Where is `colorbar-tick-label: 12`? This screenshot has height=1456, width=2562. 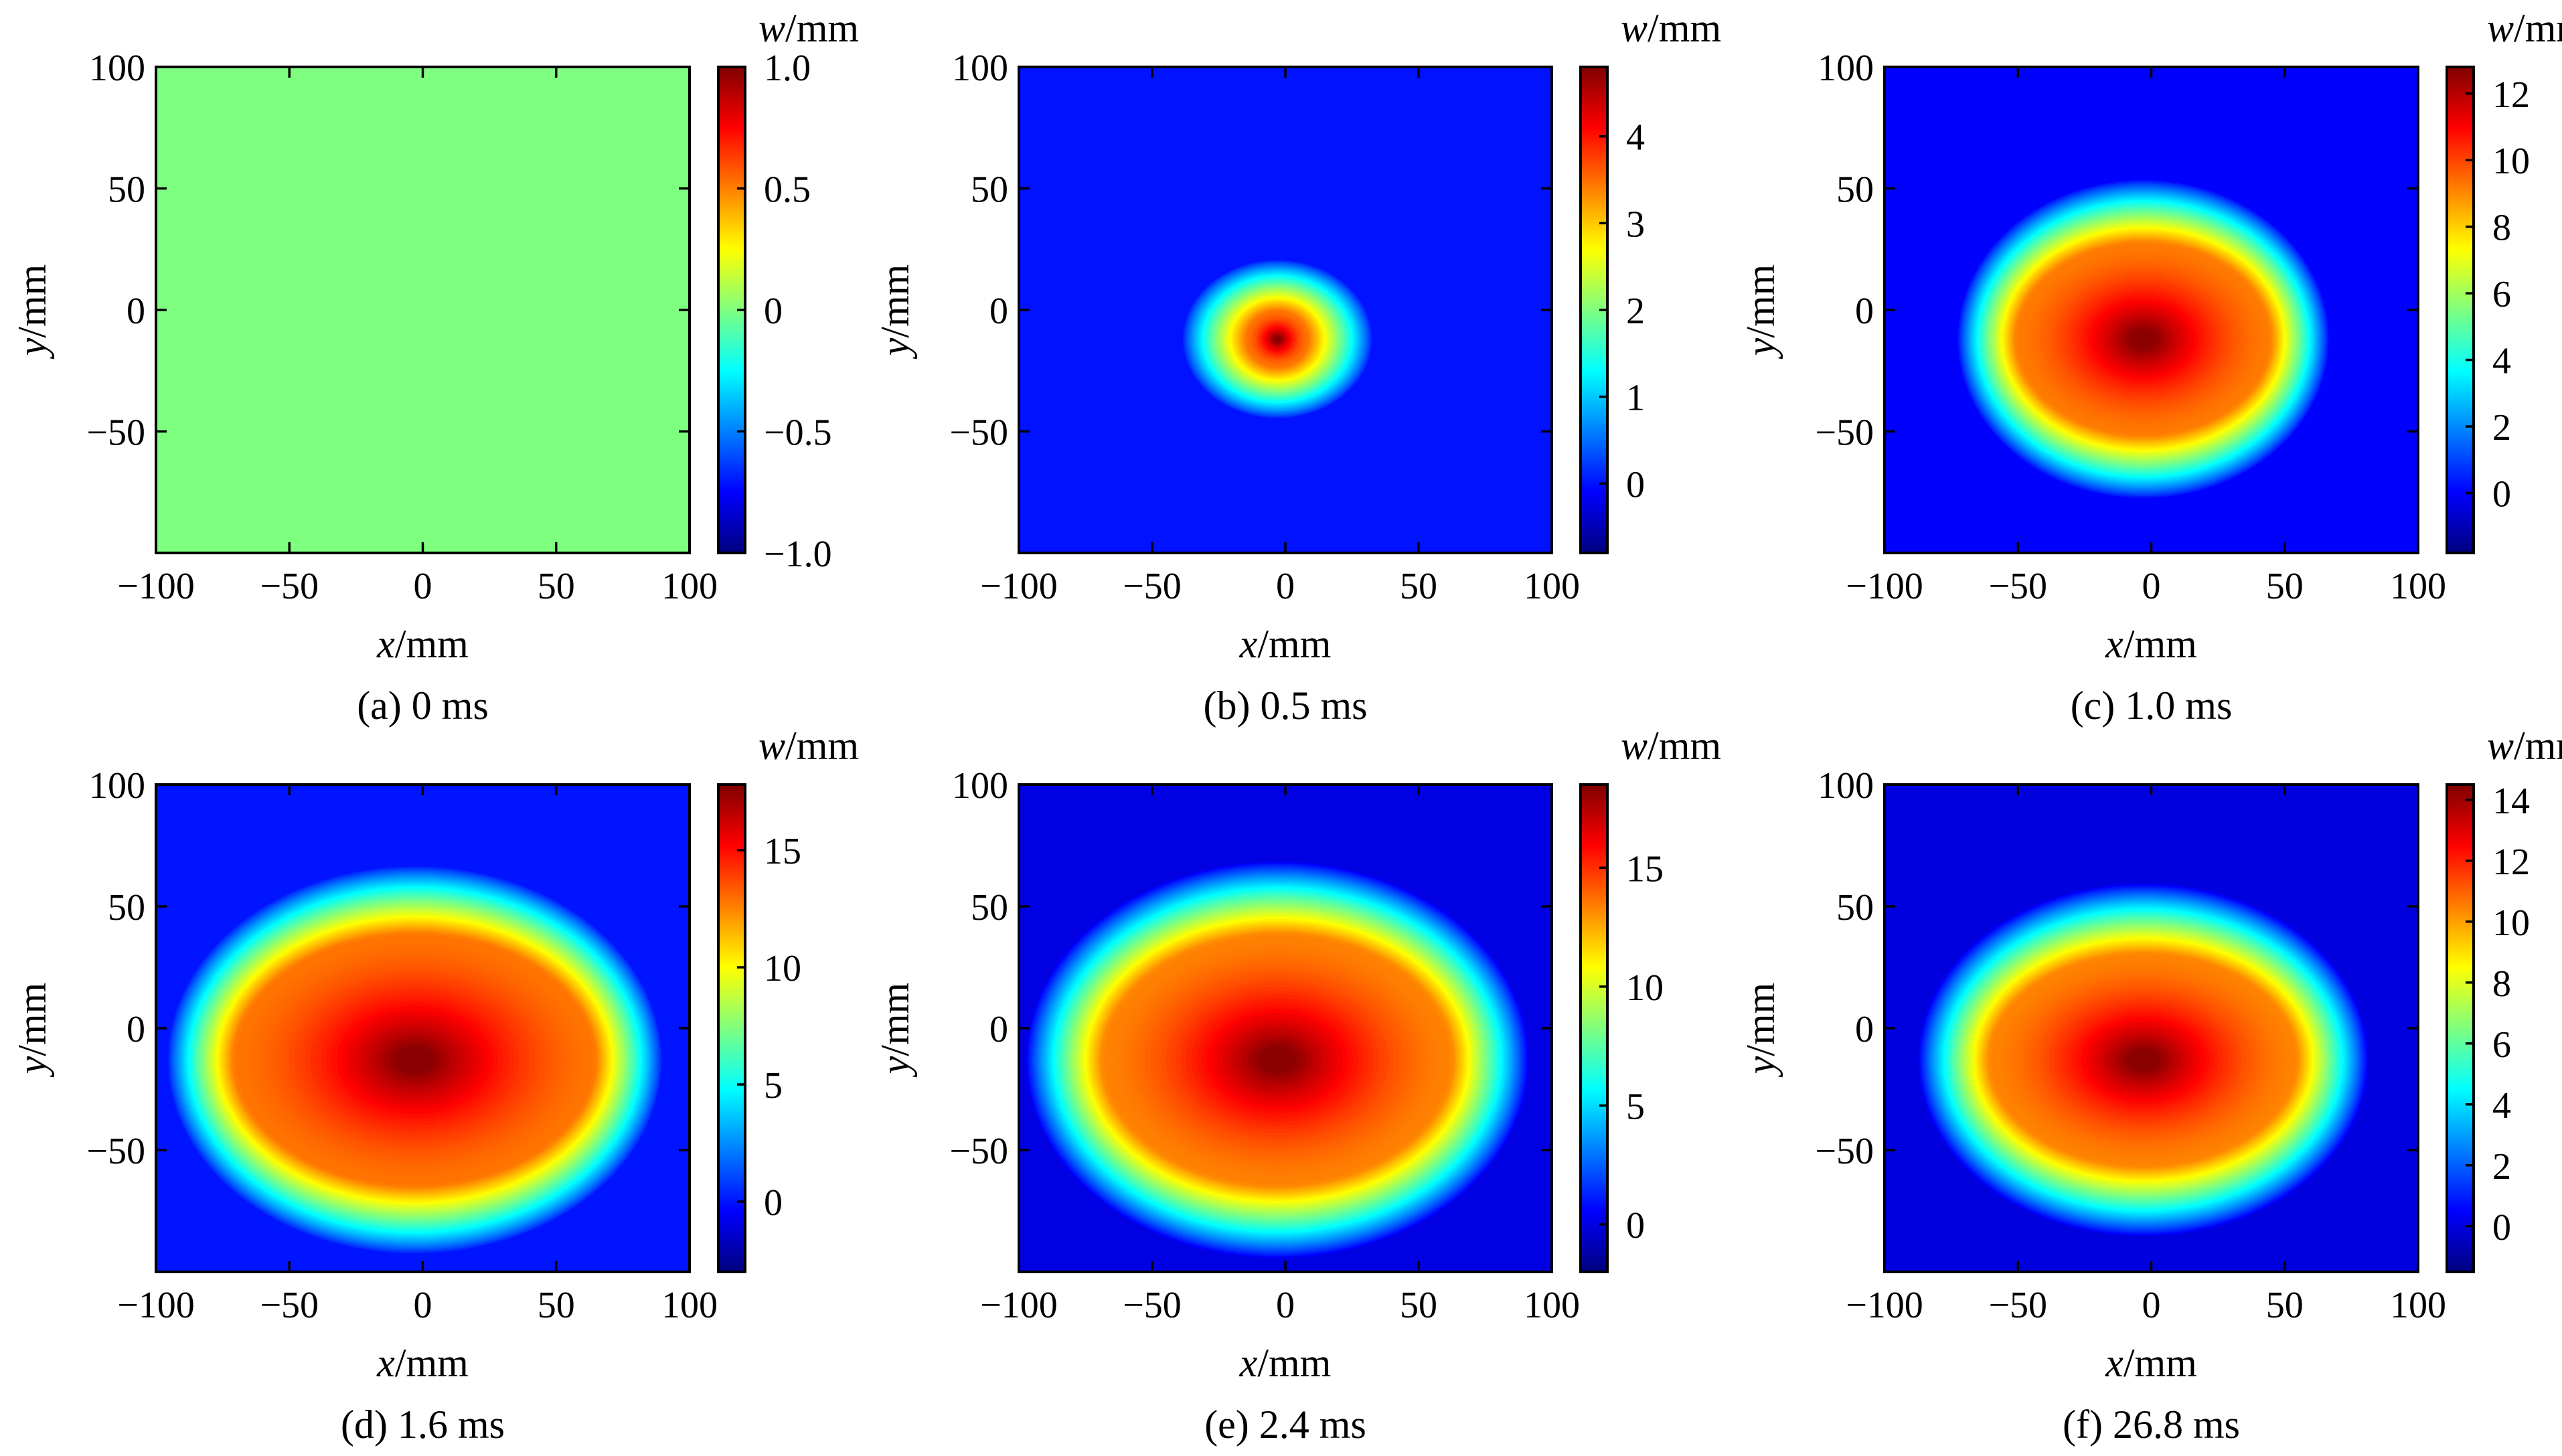
colorbar-tick-label: 12 is located at coordinates (2511, 862).